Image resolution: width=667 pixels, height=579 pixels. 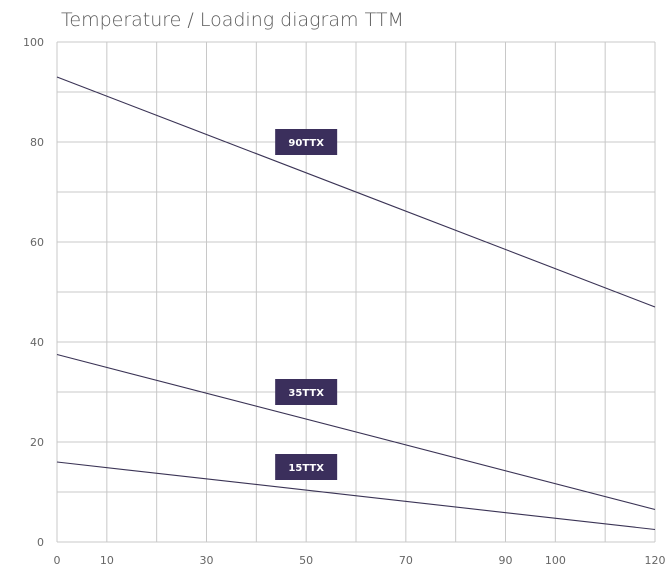 What do you see at coordinates (37, 342) in the screenshot?
I see `y-tick-label: 40` at bounding box center [37, 342].